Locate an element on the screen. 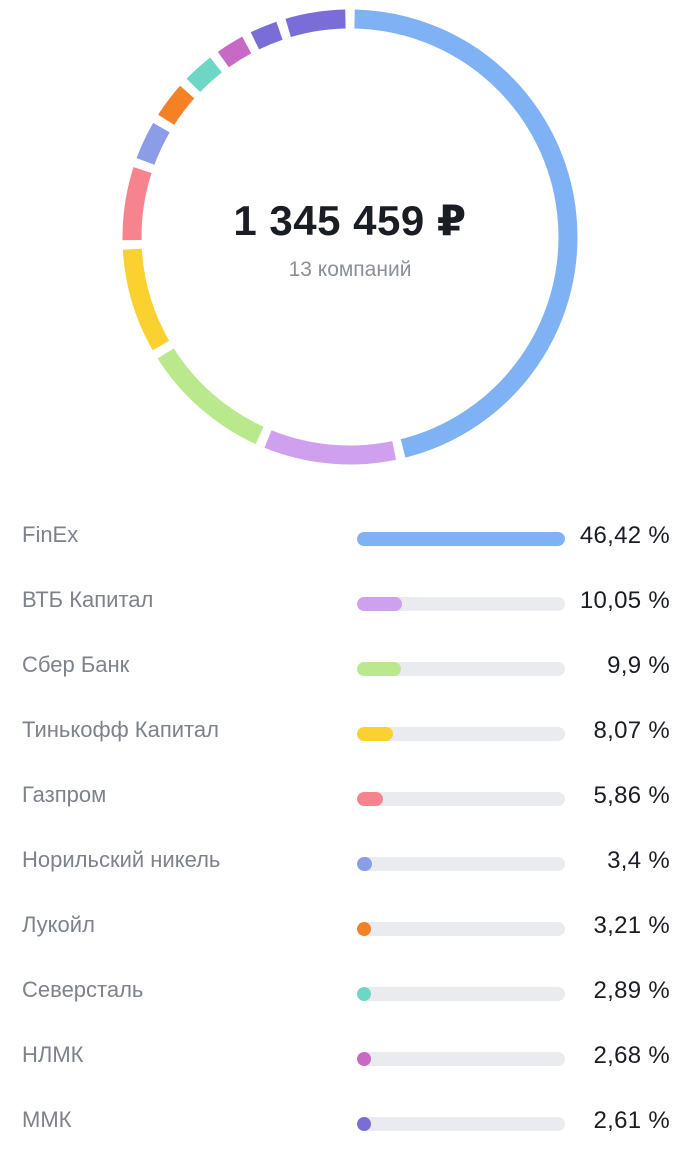 This screenshot has height=1159, width=700. legend-row: FinEx 46,42 % is located at coordinates (350, 536).